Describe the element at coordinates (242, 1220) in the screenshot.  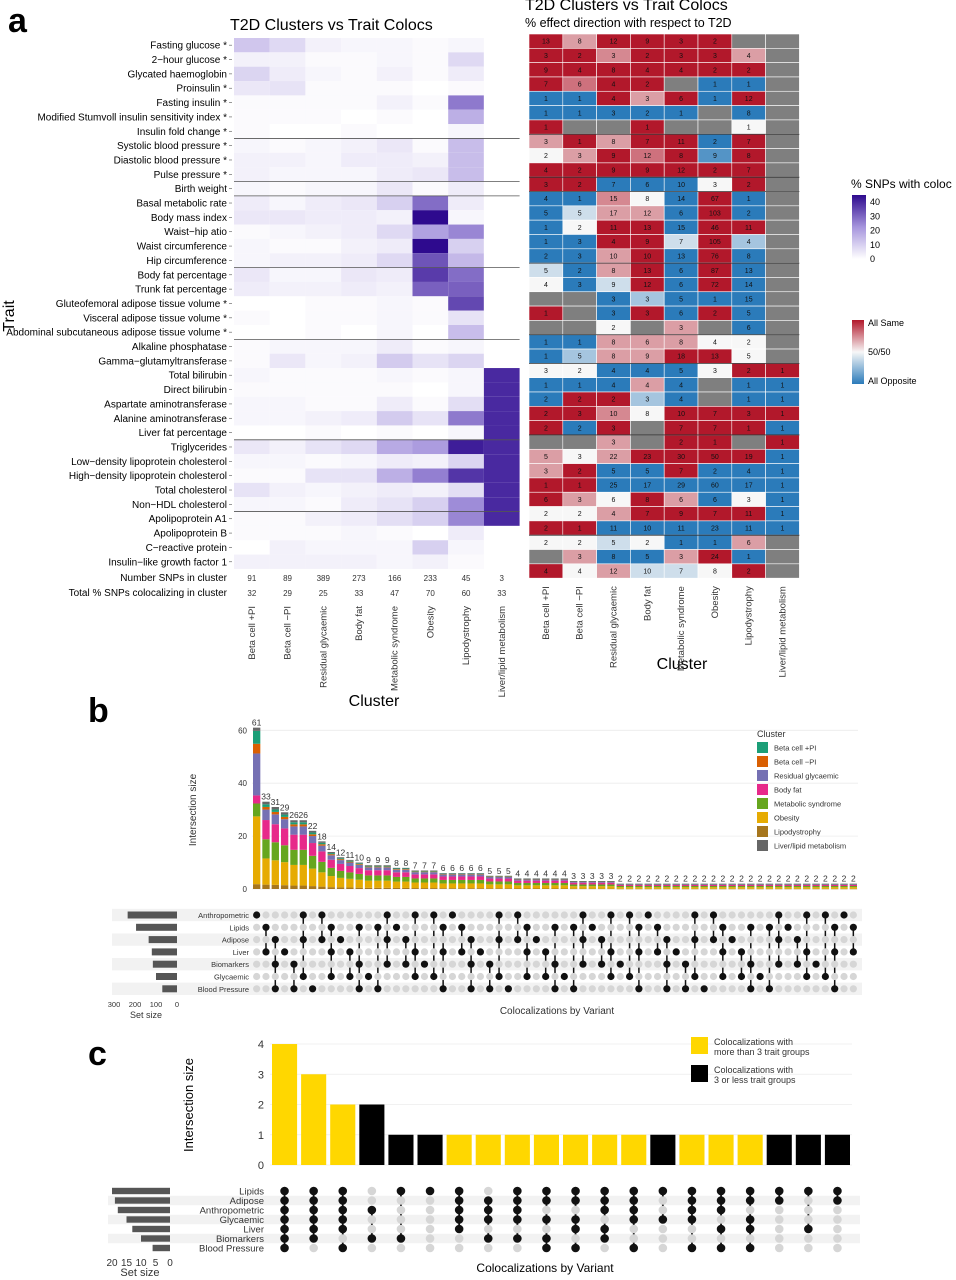
I see `set-label: Glycaemic` at that location.